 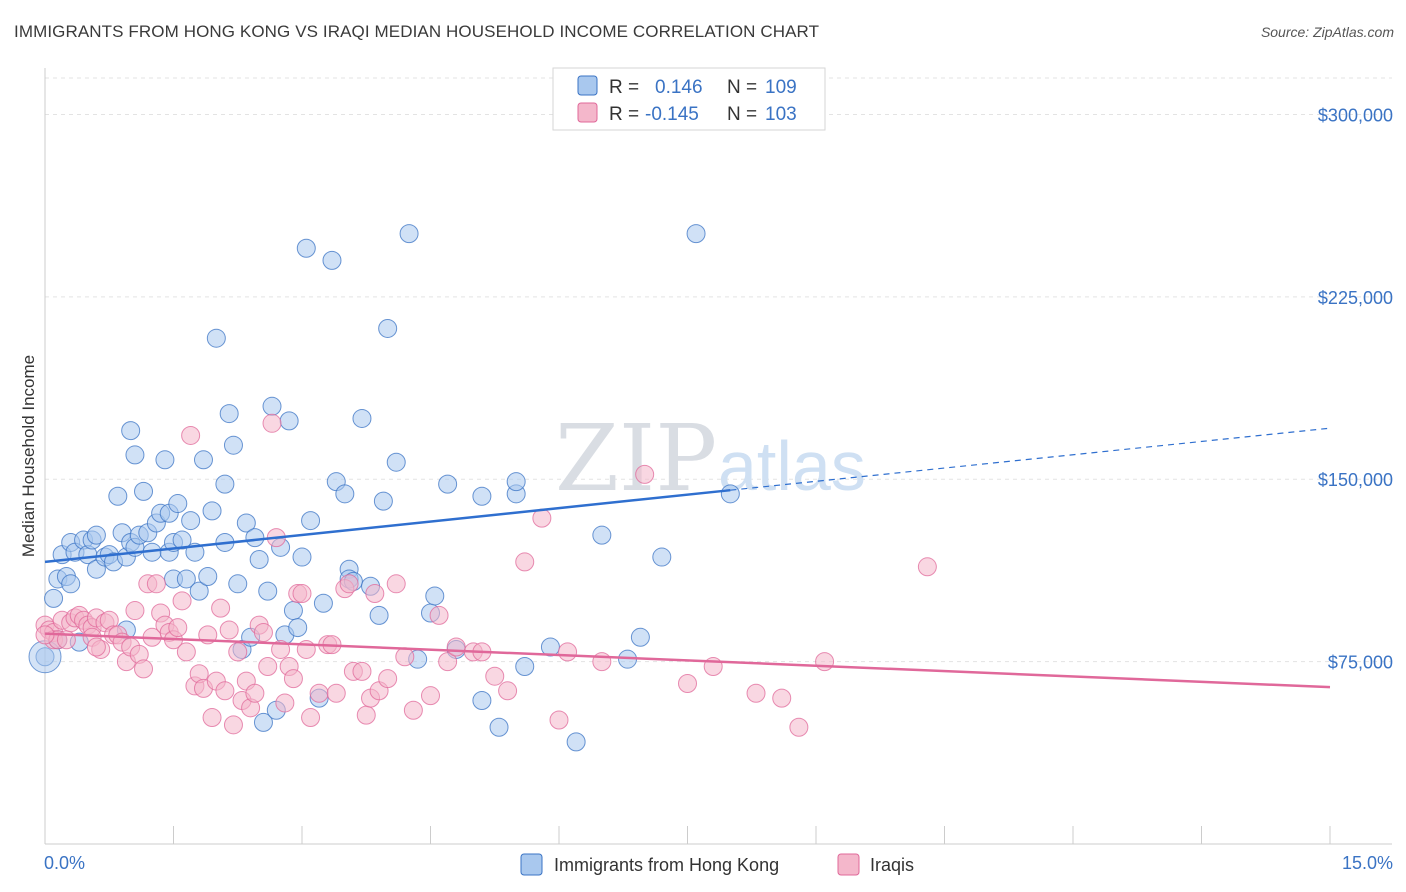 What do you see at coordinates (1355, 480) in the screenshot?
I see `y-tick-label-1: $150,000` at bounding box center [1355, 480].